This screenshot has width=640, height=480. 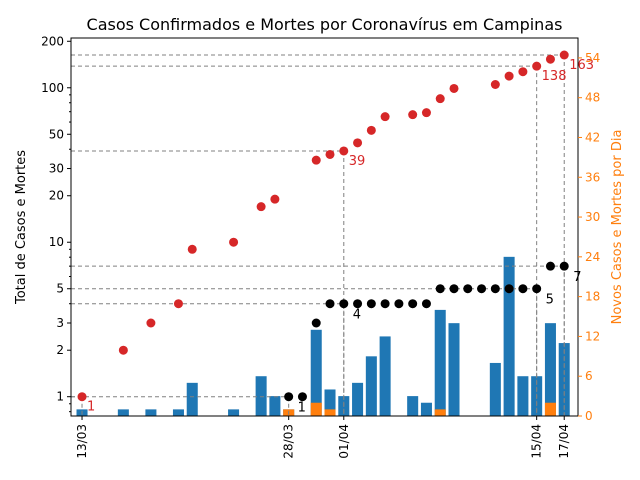 What do you see at coordinates (589, 416) in the screenshot?
I see `y-right-tick-label-0: 0` at bounding box center [589, 416].